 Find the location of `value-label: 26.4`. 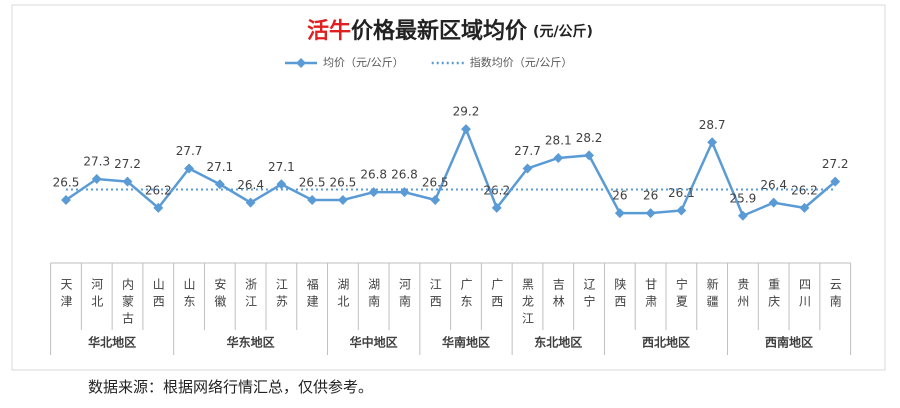

value-label: 26.4 is located at coordinates (773, 185).